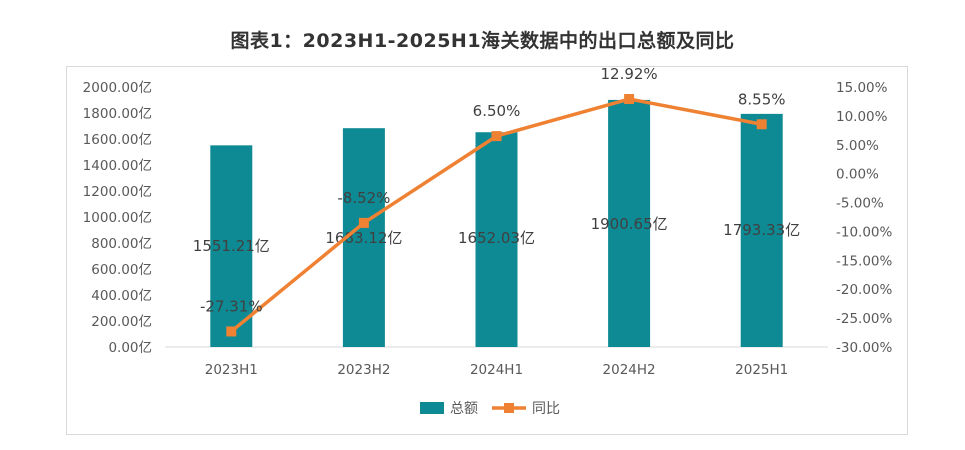 This screenshot has width=965, height=450. Describe the element at coordinates (546, 409) in the screenshot. I see `legend-line-label: 同比` at that location.